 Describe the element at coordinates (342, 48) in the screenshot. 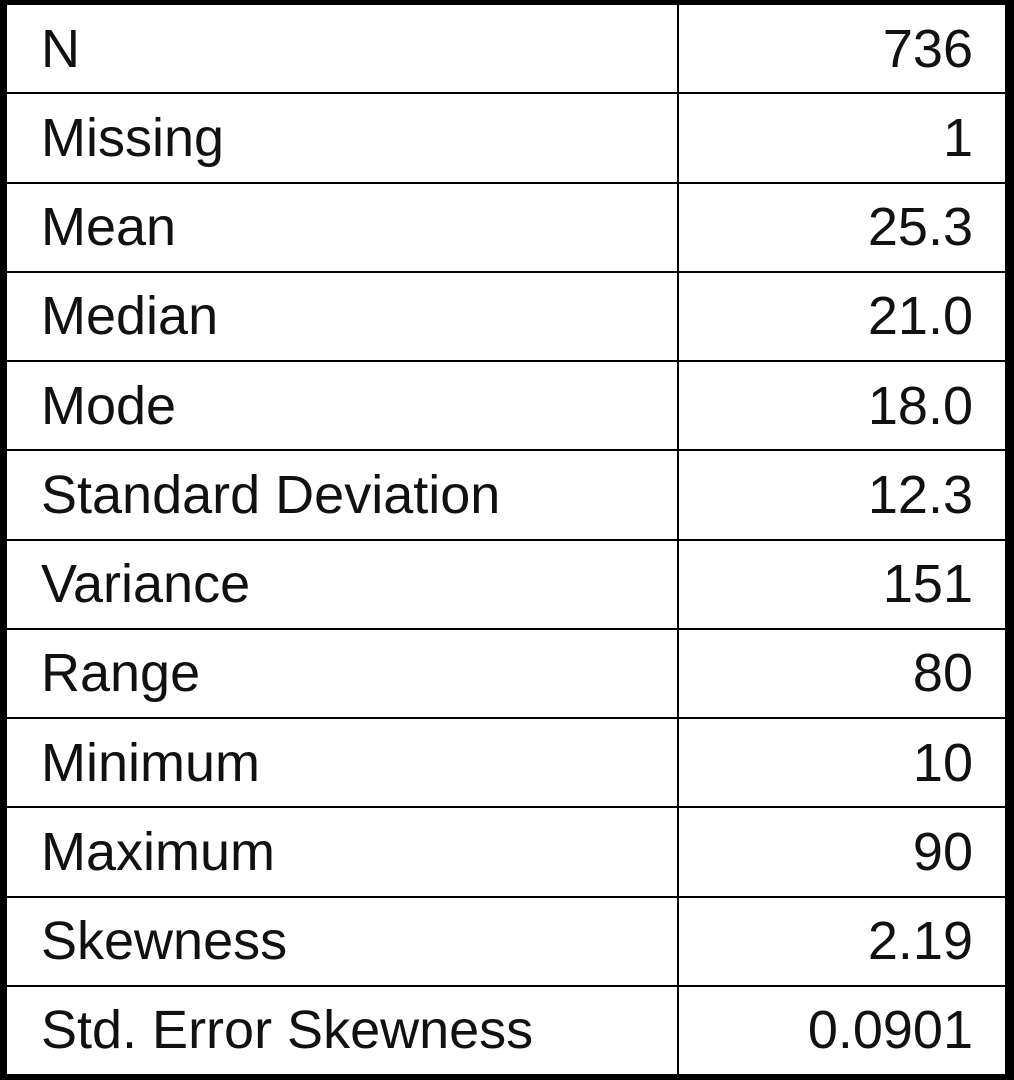

I see `stat-label: N` at that location.